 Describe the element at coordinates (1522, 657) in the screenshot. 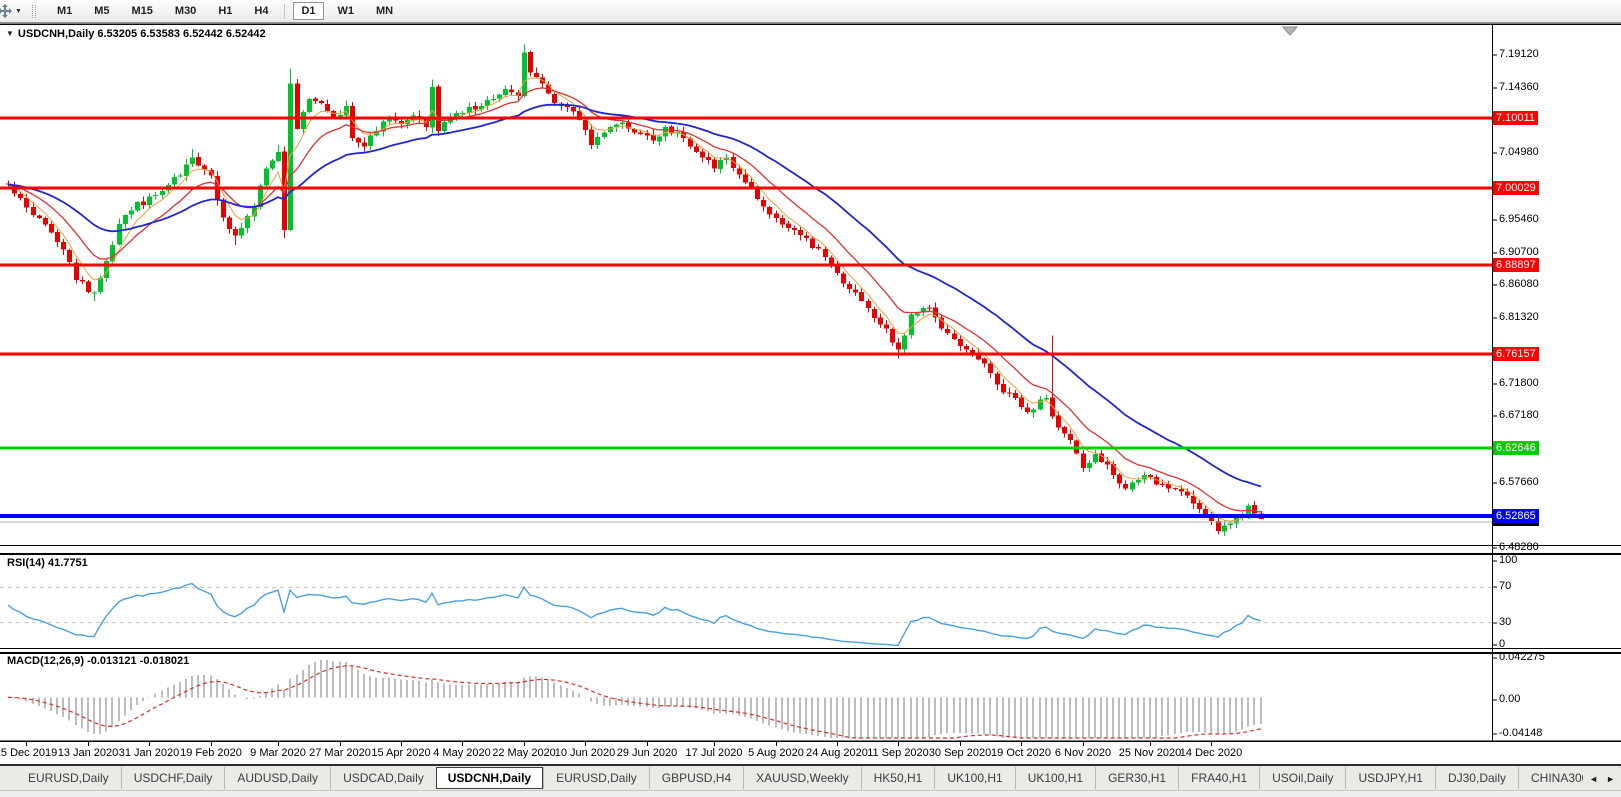

I see `macd-axis-tick: 0.042275` at that location.